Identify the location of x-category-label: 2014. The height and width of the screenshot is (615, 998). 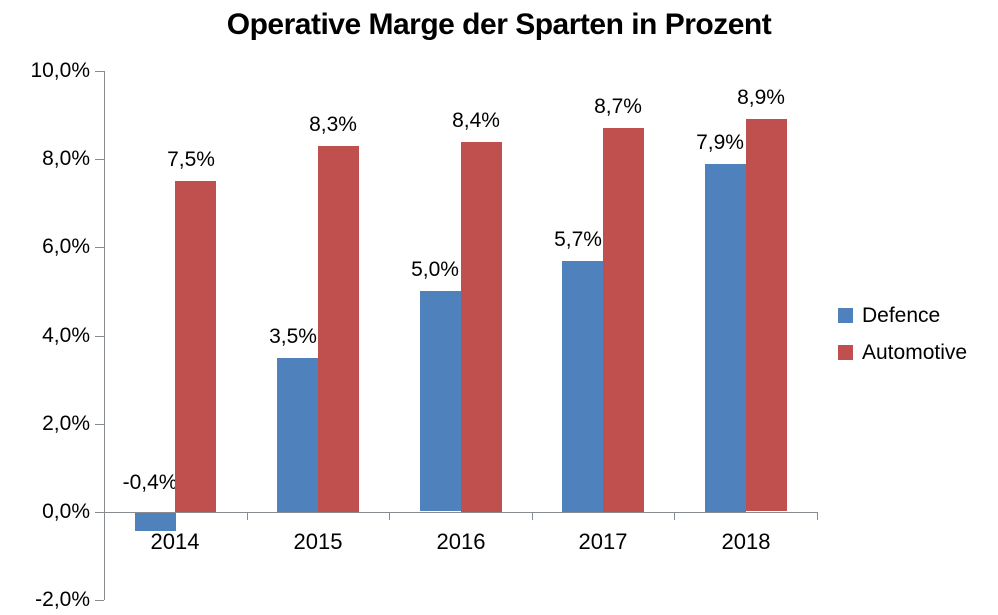
(175, 541).